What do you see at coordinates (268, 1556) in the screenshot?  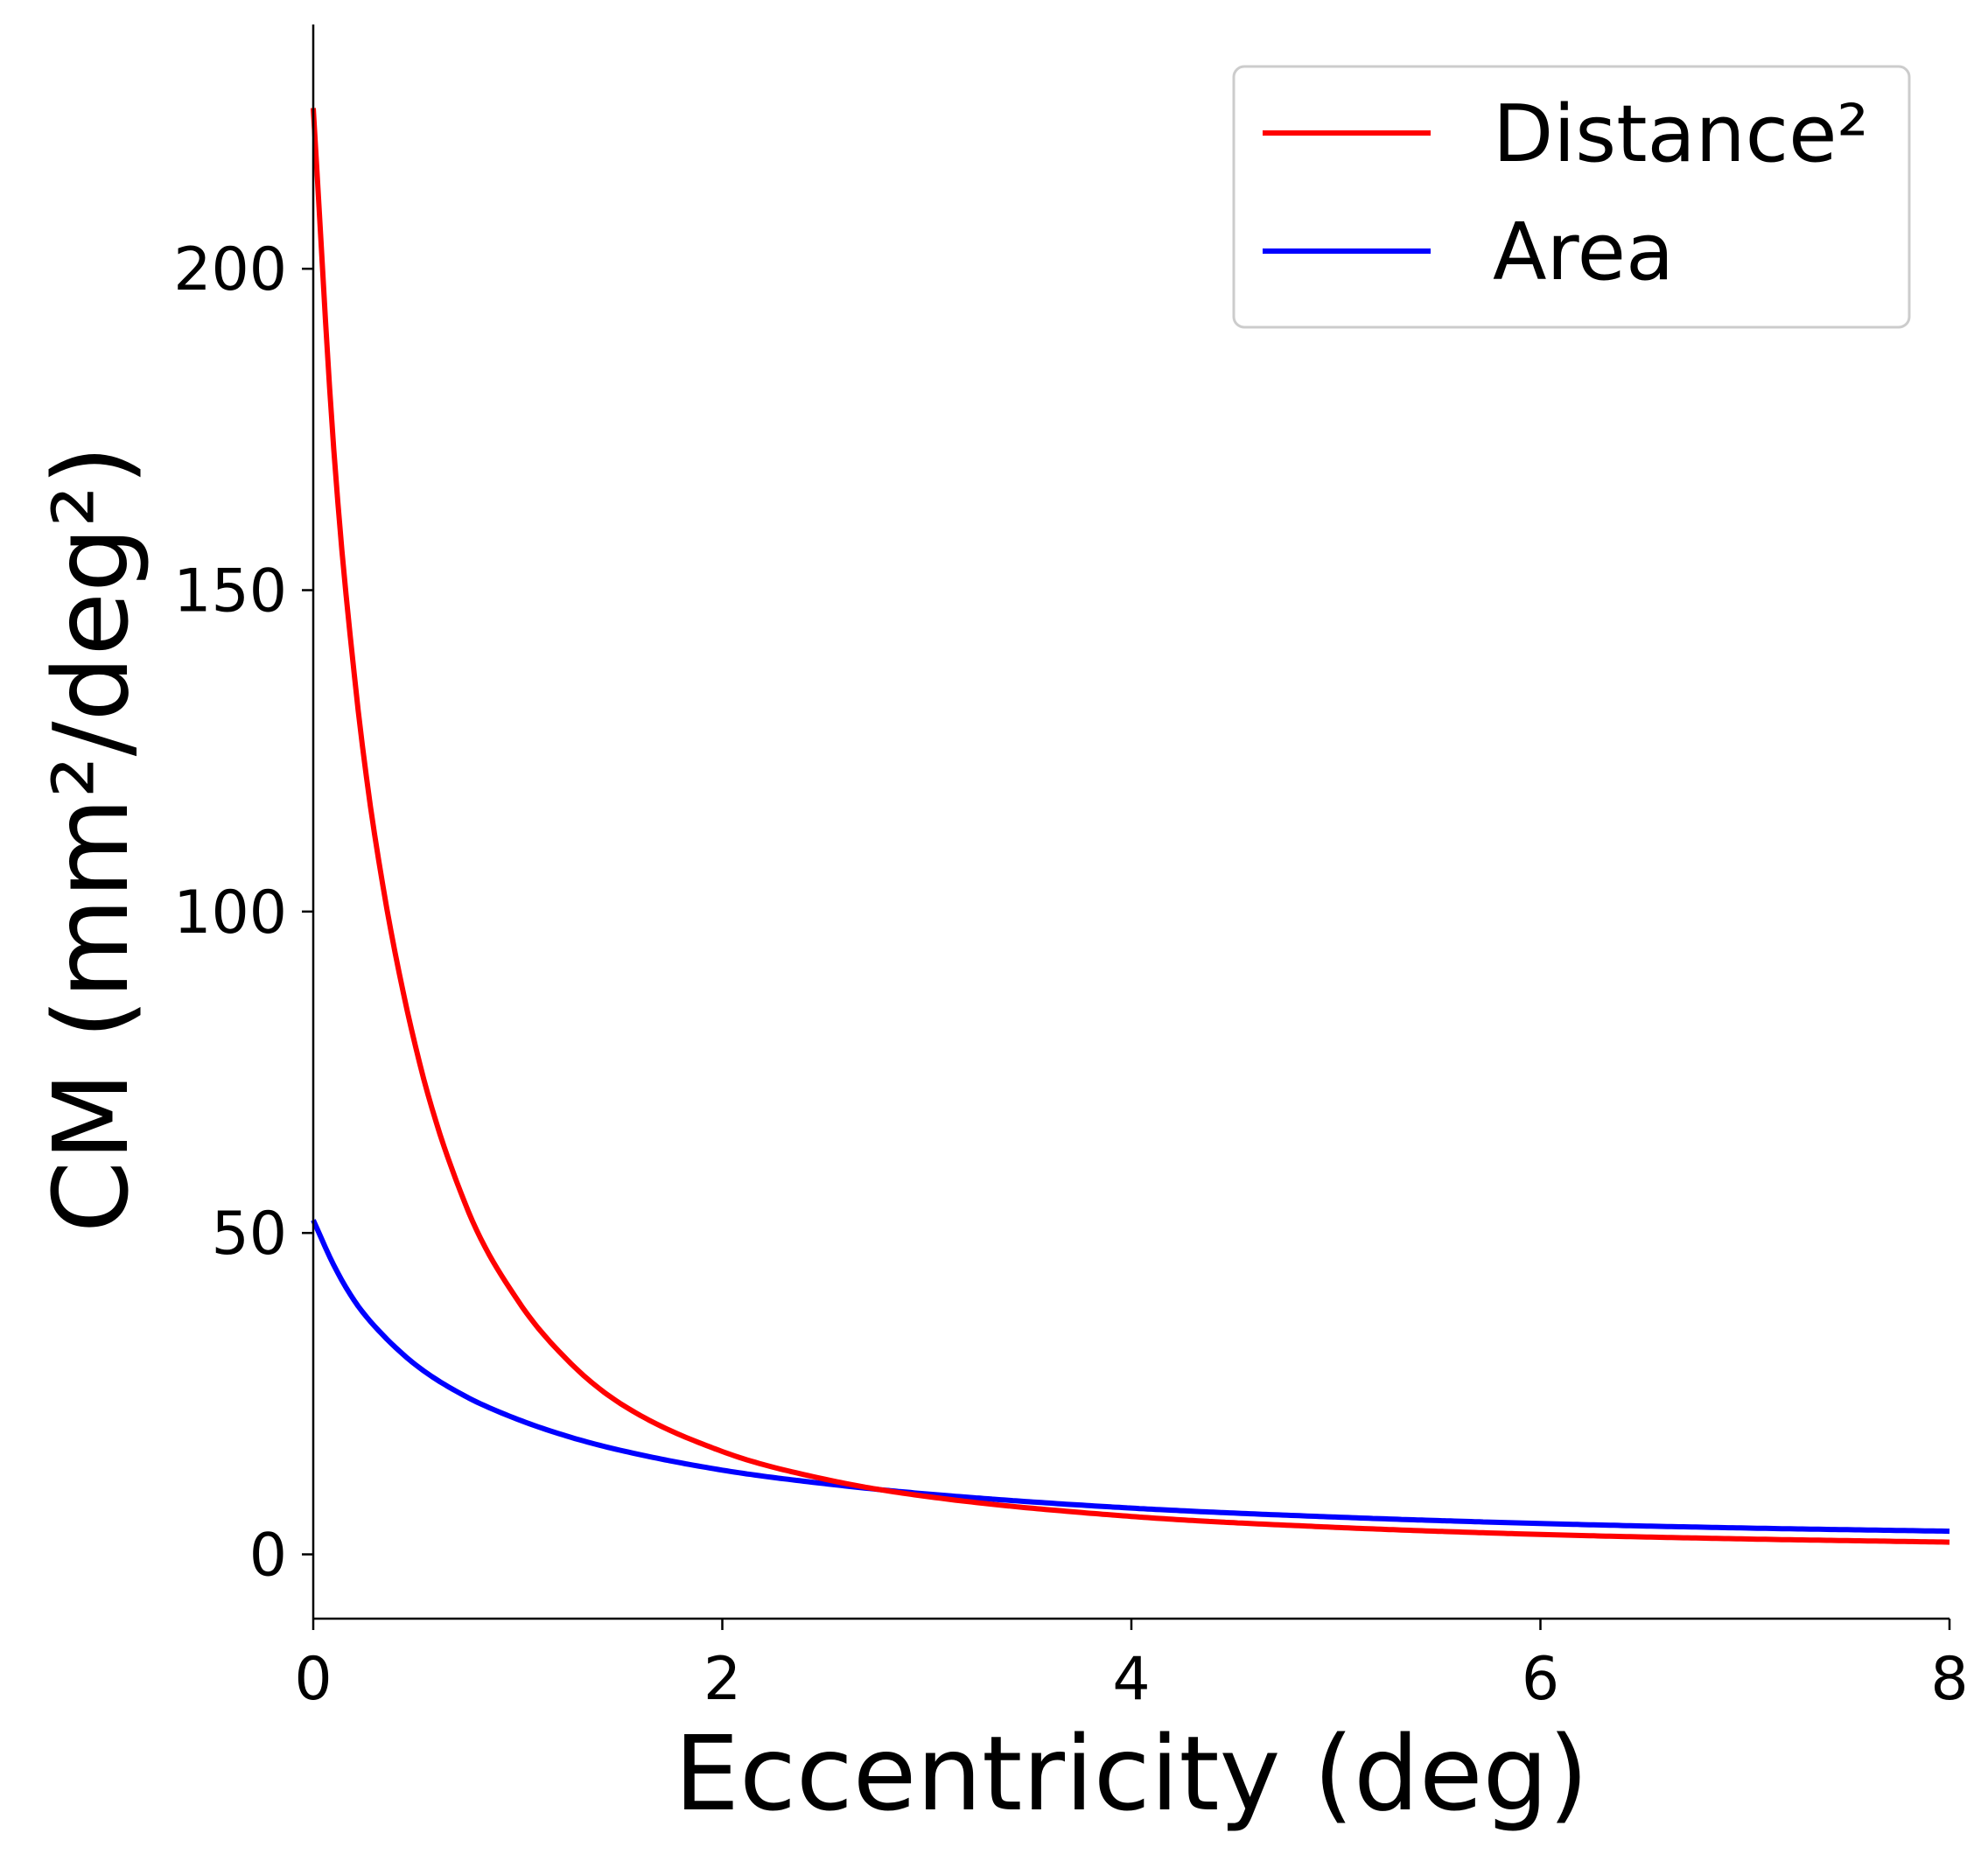 I see `y-tick-label: 0` at bounding box center [268, 1556].